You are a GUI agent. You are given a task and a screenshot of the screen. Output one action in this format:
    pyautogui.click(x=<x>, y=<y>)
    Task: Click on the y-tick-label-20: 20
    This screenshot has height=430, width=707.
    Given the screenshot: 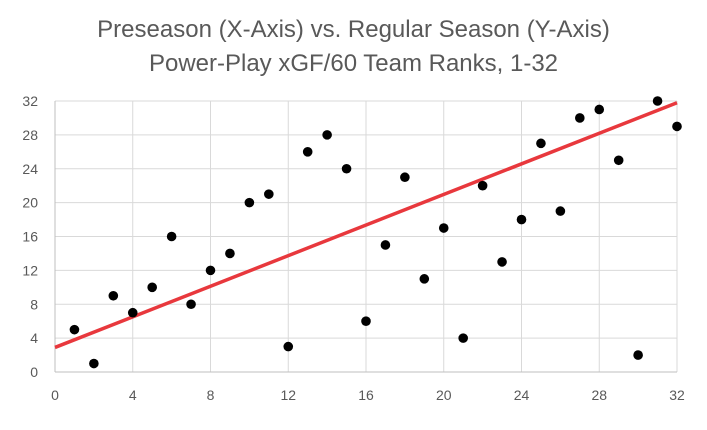 What is the action you would take?
    pyautogui.click(x=30, y=203)
    